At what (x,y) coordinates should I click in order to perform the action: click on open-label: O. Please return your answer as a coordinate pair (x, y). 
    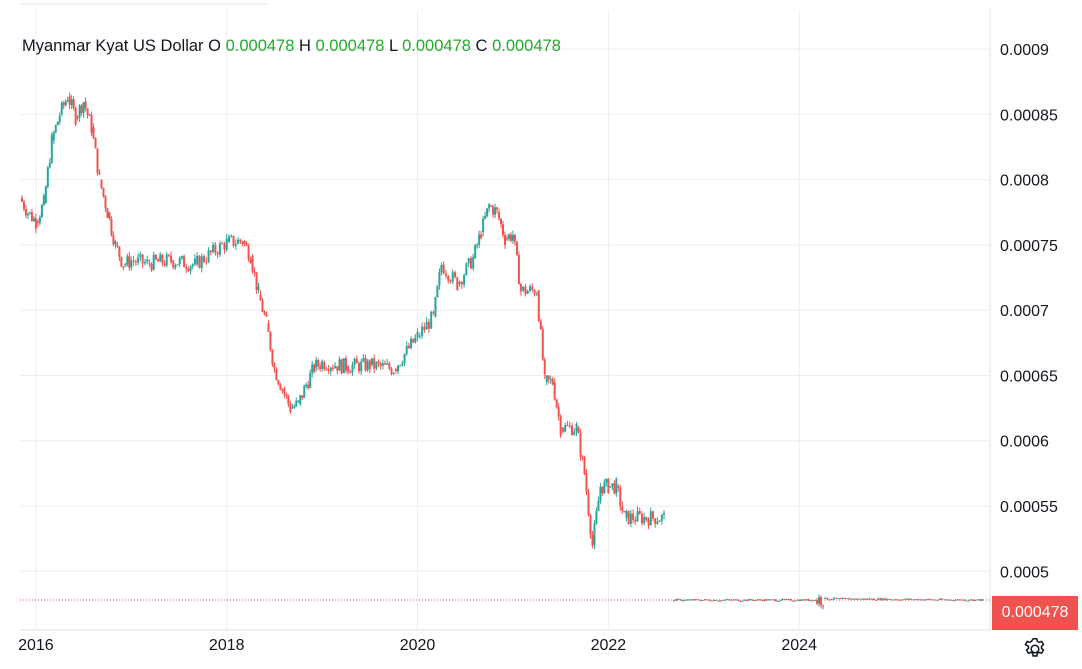
    Looking at the image, I should click on (214, 46).